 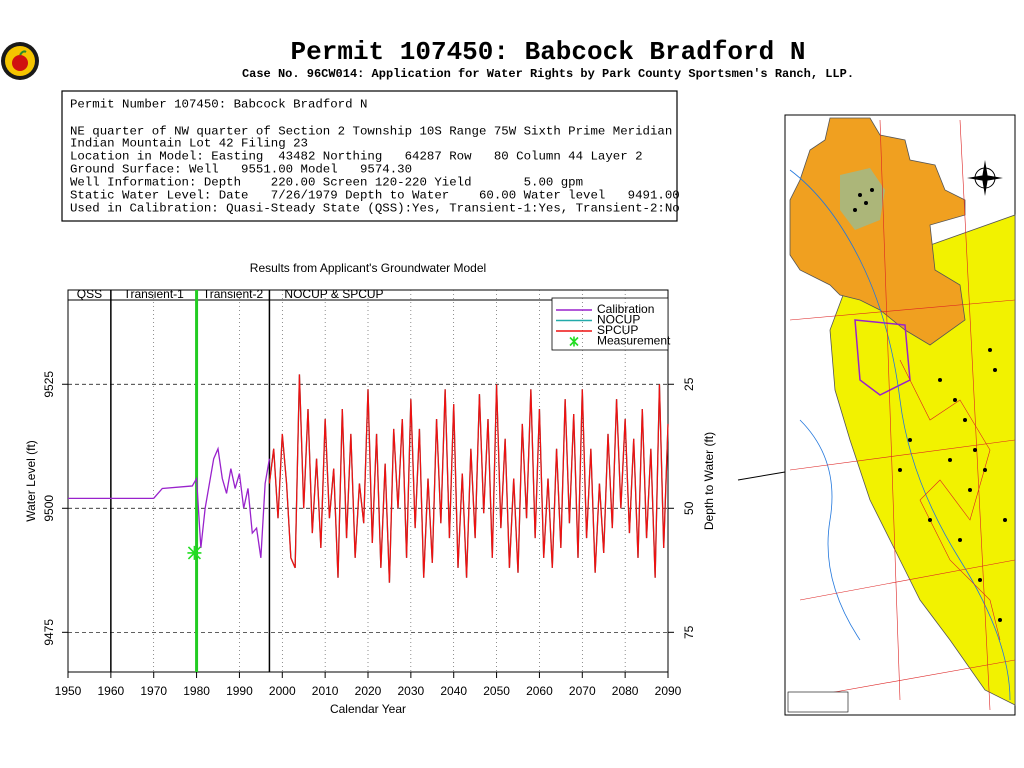 What do you see at coordinates (453, 691) in the screenshot?
I see `x-tick-label: 2040` at bounding box center [453, 691].